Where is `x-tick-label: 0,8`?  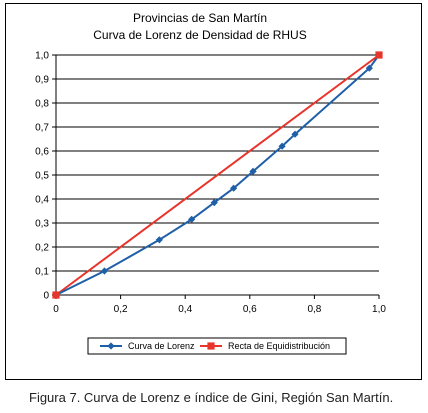 x-tick-label: 0,8 is located at coordinates (314, 309).